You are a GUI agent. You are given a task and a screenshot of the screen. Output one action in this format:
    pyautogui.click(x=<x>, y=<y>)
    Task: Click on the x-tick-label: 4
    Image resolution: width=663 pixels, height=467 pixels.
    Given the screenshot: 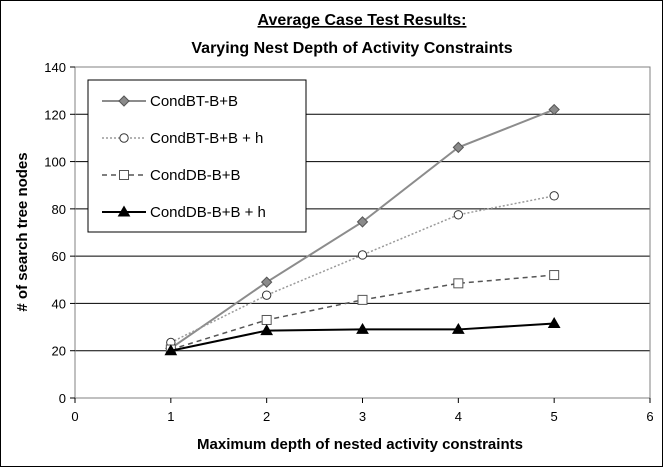 What is the action you would take?
    pyautogui.click(x=458, y=416)
    